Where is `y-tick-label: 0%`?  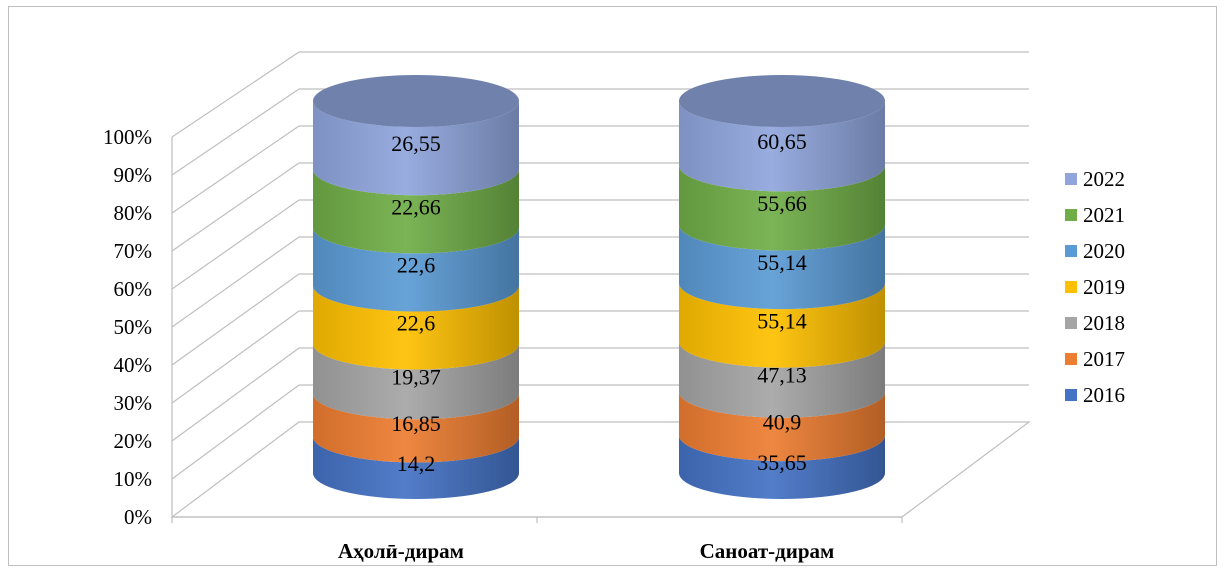 y-tick-label: 0% is located at coordinates (138, 517).